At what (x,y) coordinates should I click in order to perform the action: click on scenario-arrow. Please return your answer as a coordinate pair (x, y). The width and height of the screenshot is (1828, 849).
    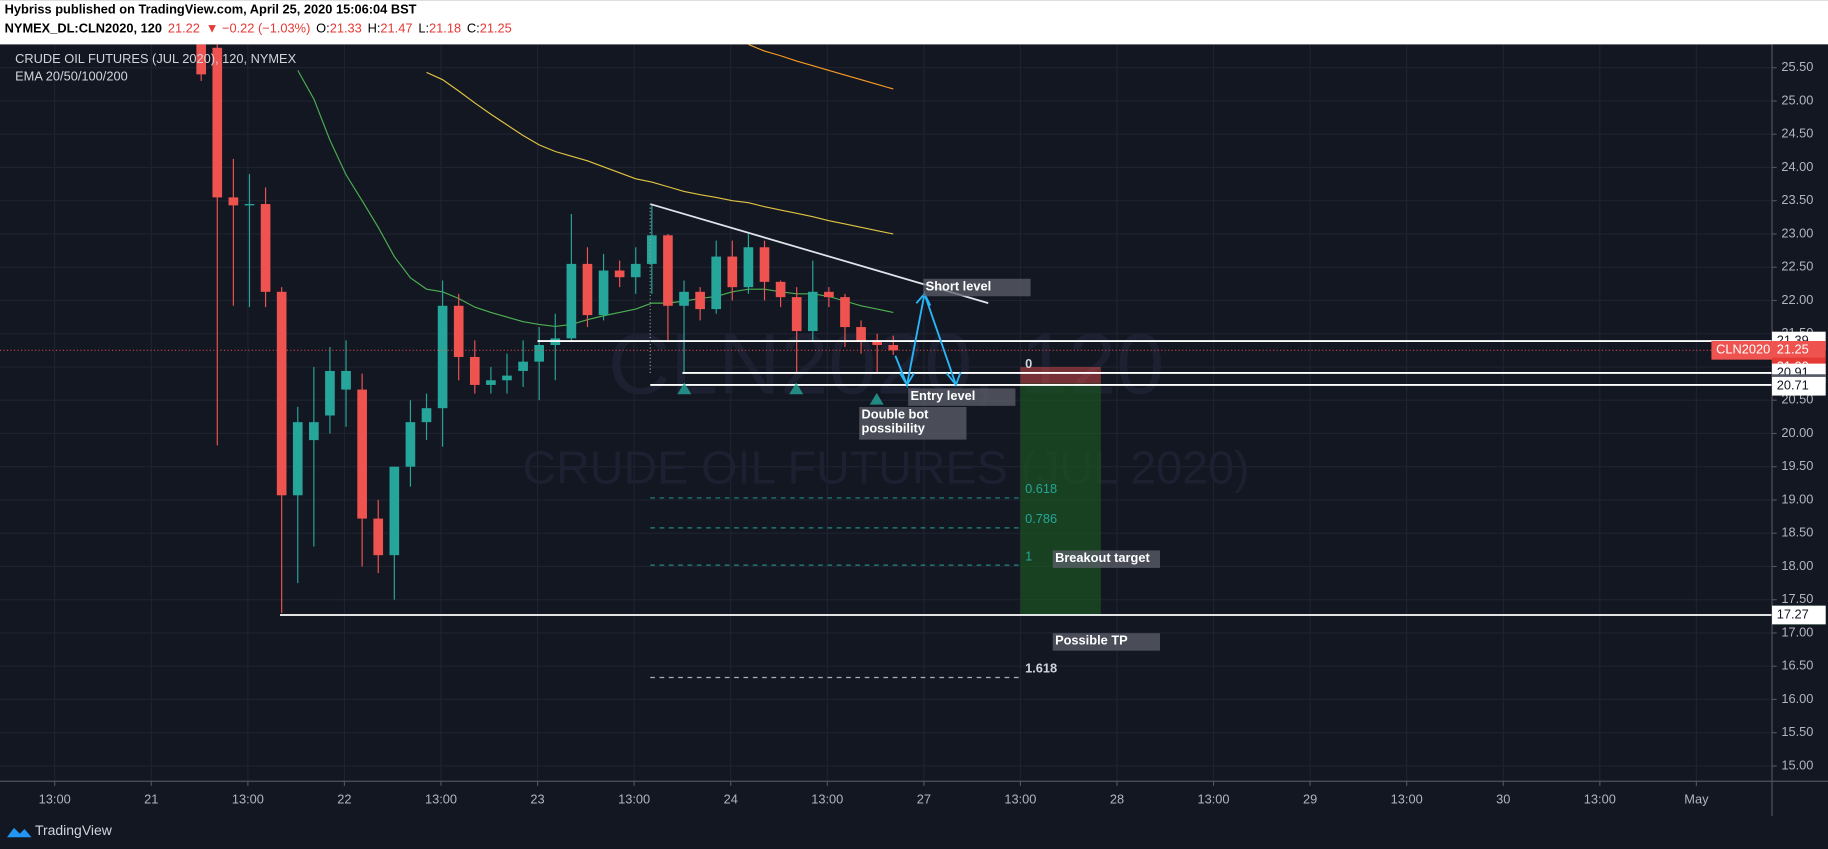
    Looking at the image, I should click on (925, 339).